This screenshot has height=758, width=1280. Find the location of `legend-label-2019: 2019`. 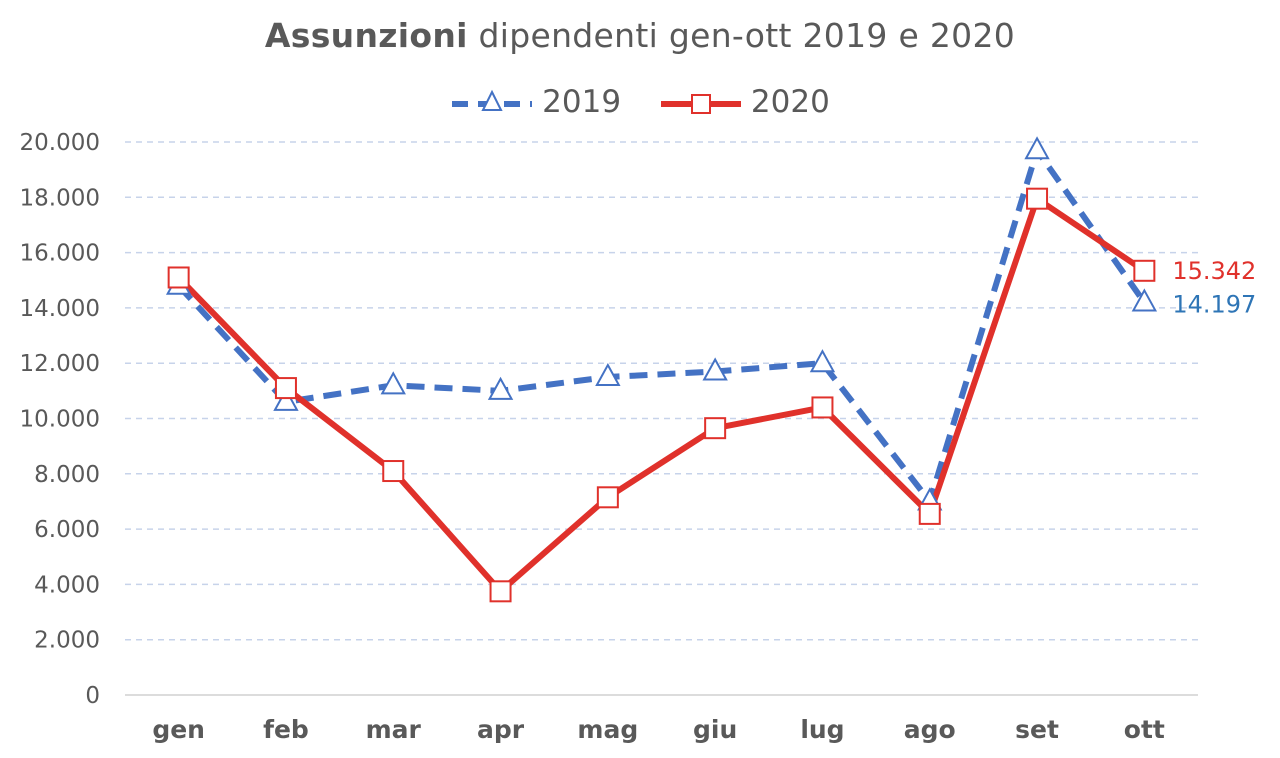

legend-label-2019: 2019 is located at coordinates (582, 102).